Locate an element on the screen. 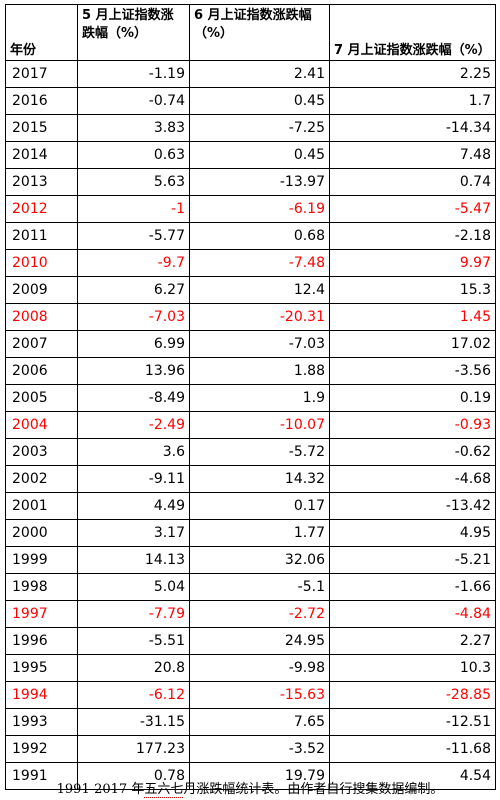  year-cell: 2000 is located at coordinates (41, 533).